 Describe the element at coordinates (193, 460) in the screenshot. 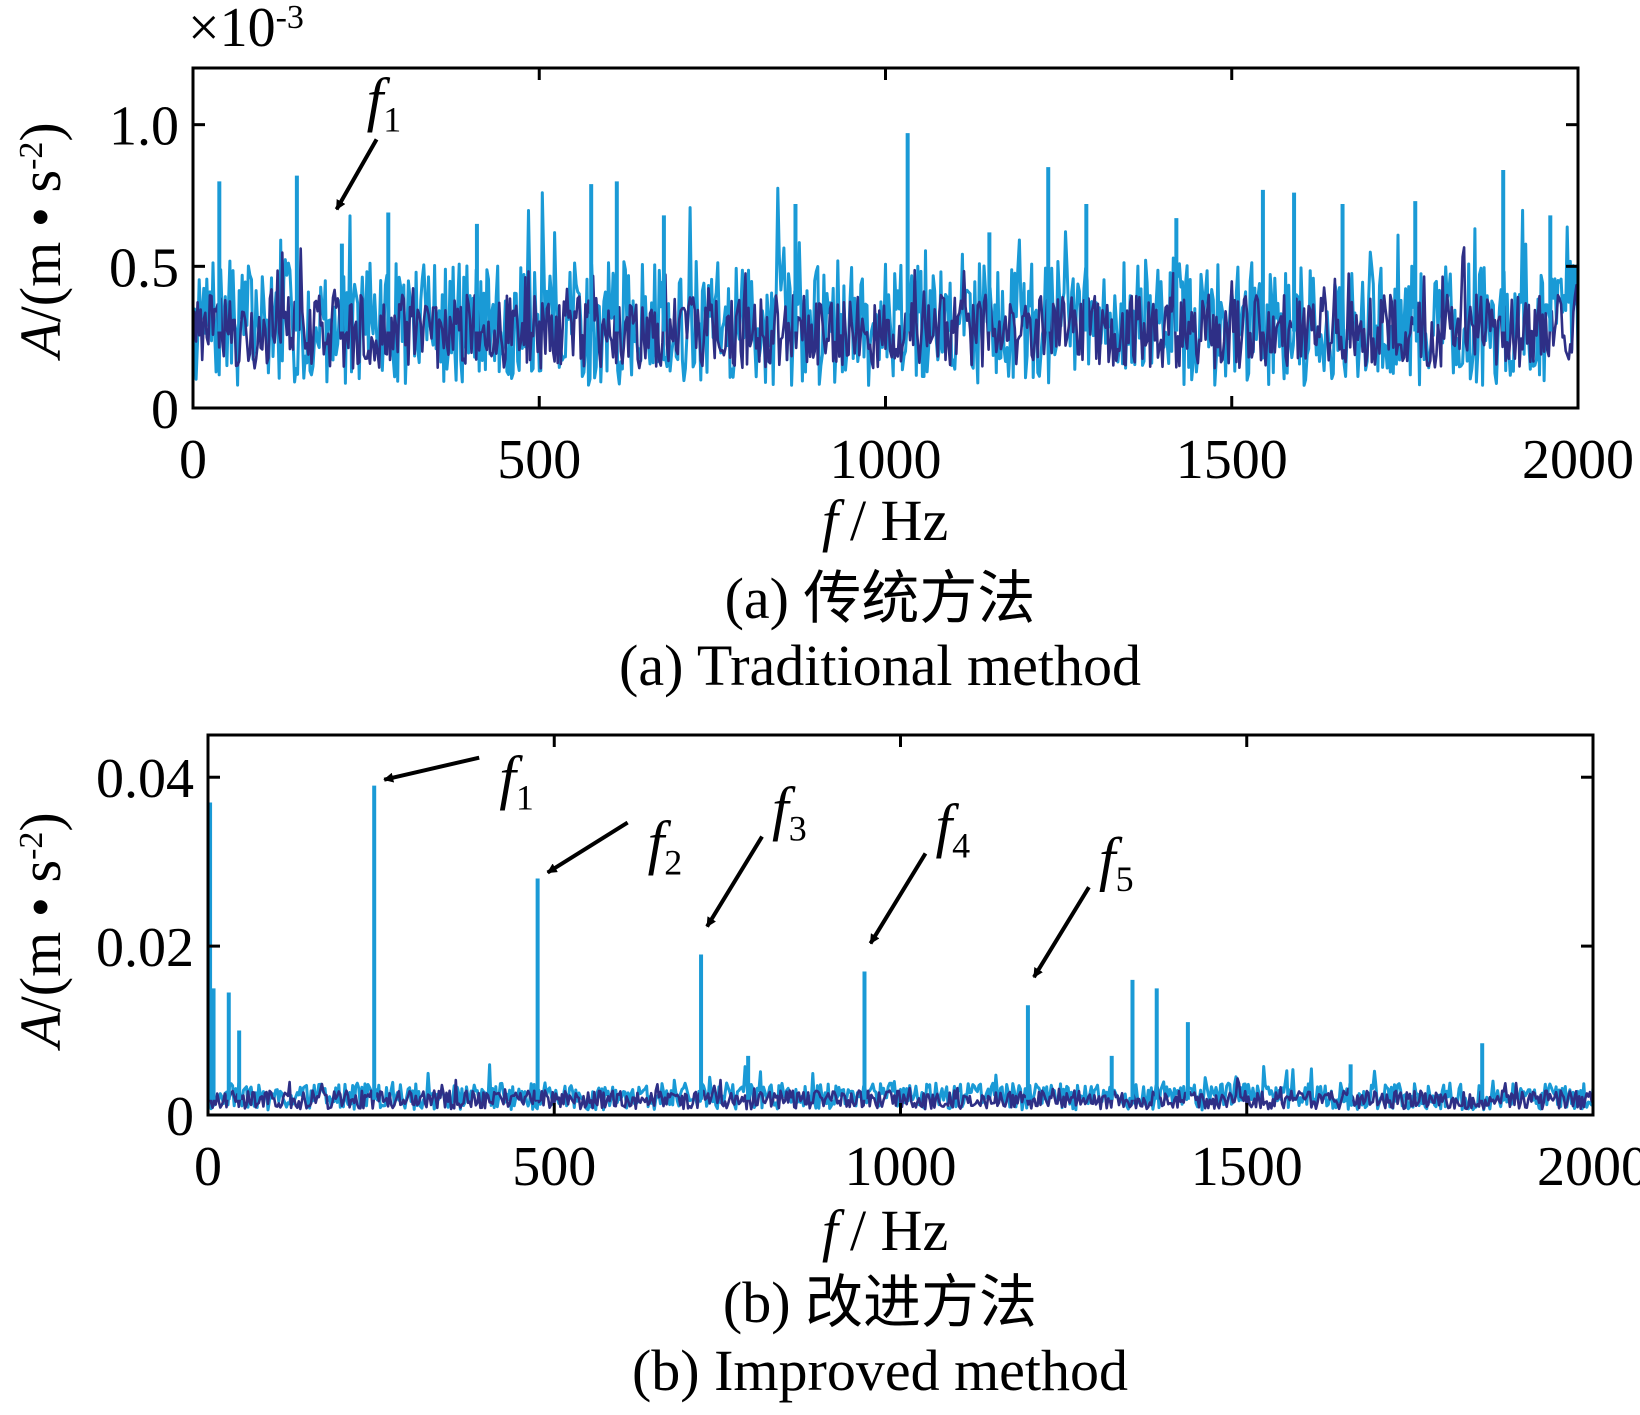

I see `panel-a-x-tick-label: 0` at that location.